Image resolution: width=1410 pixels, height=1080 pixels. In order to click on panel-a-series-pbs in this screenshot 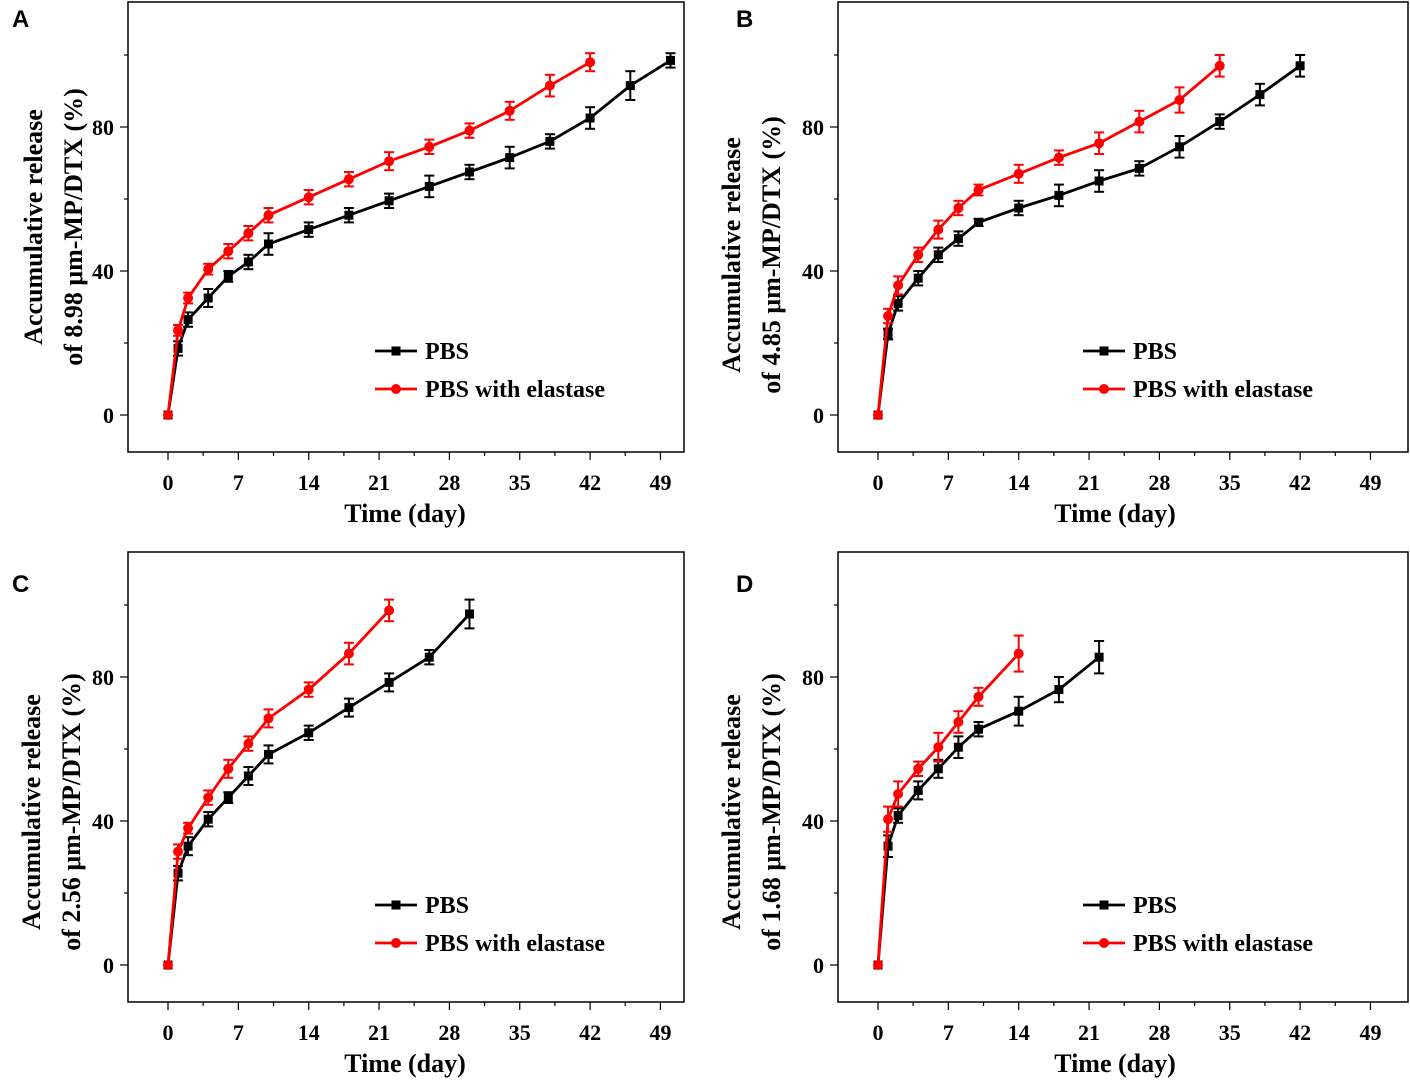, I will do `click(419, 236)`.